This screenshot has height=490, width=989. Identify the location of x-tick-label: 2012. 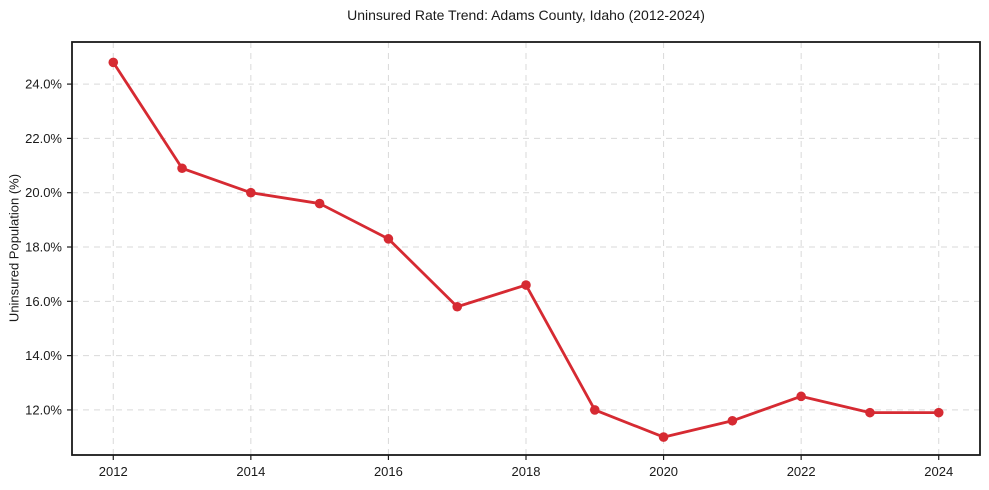
(113, 471).